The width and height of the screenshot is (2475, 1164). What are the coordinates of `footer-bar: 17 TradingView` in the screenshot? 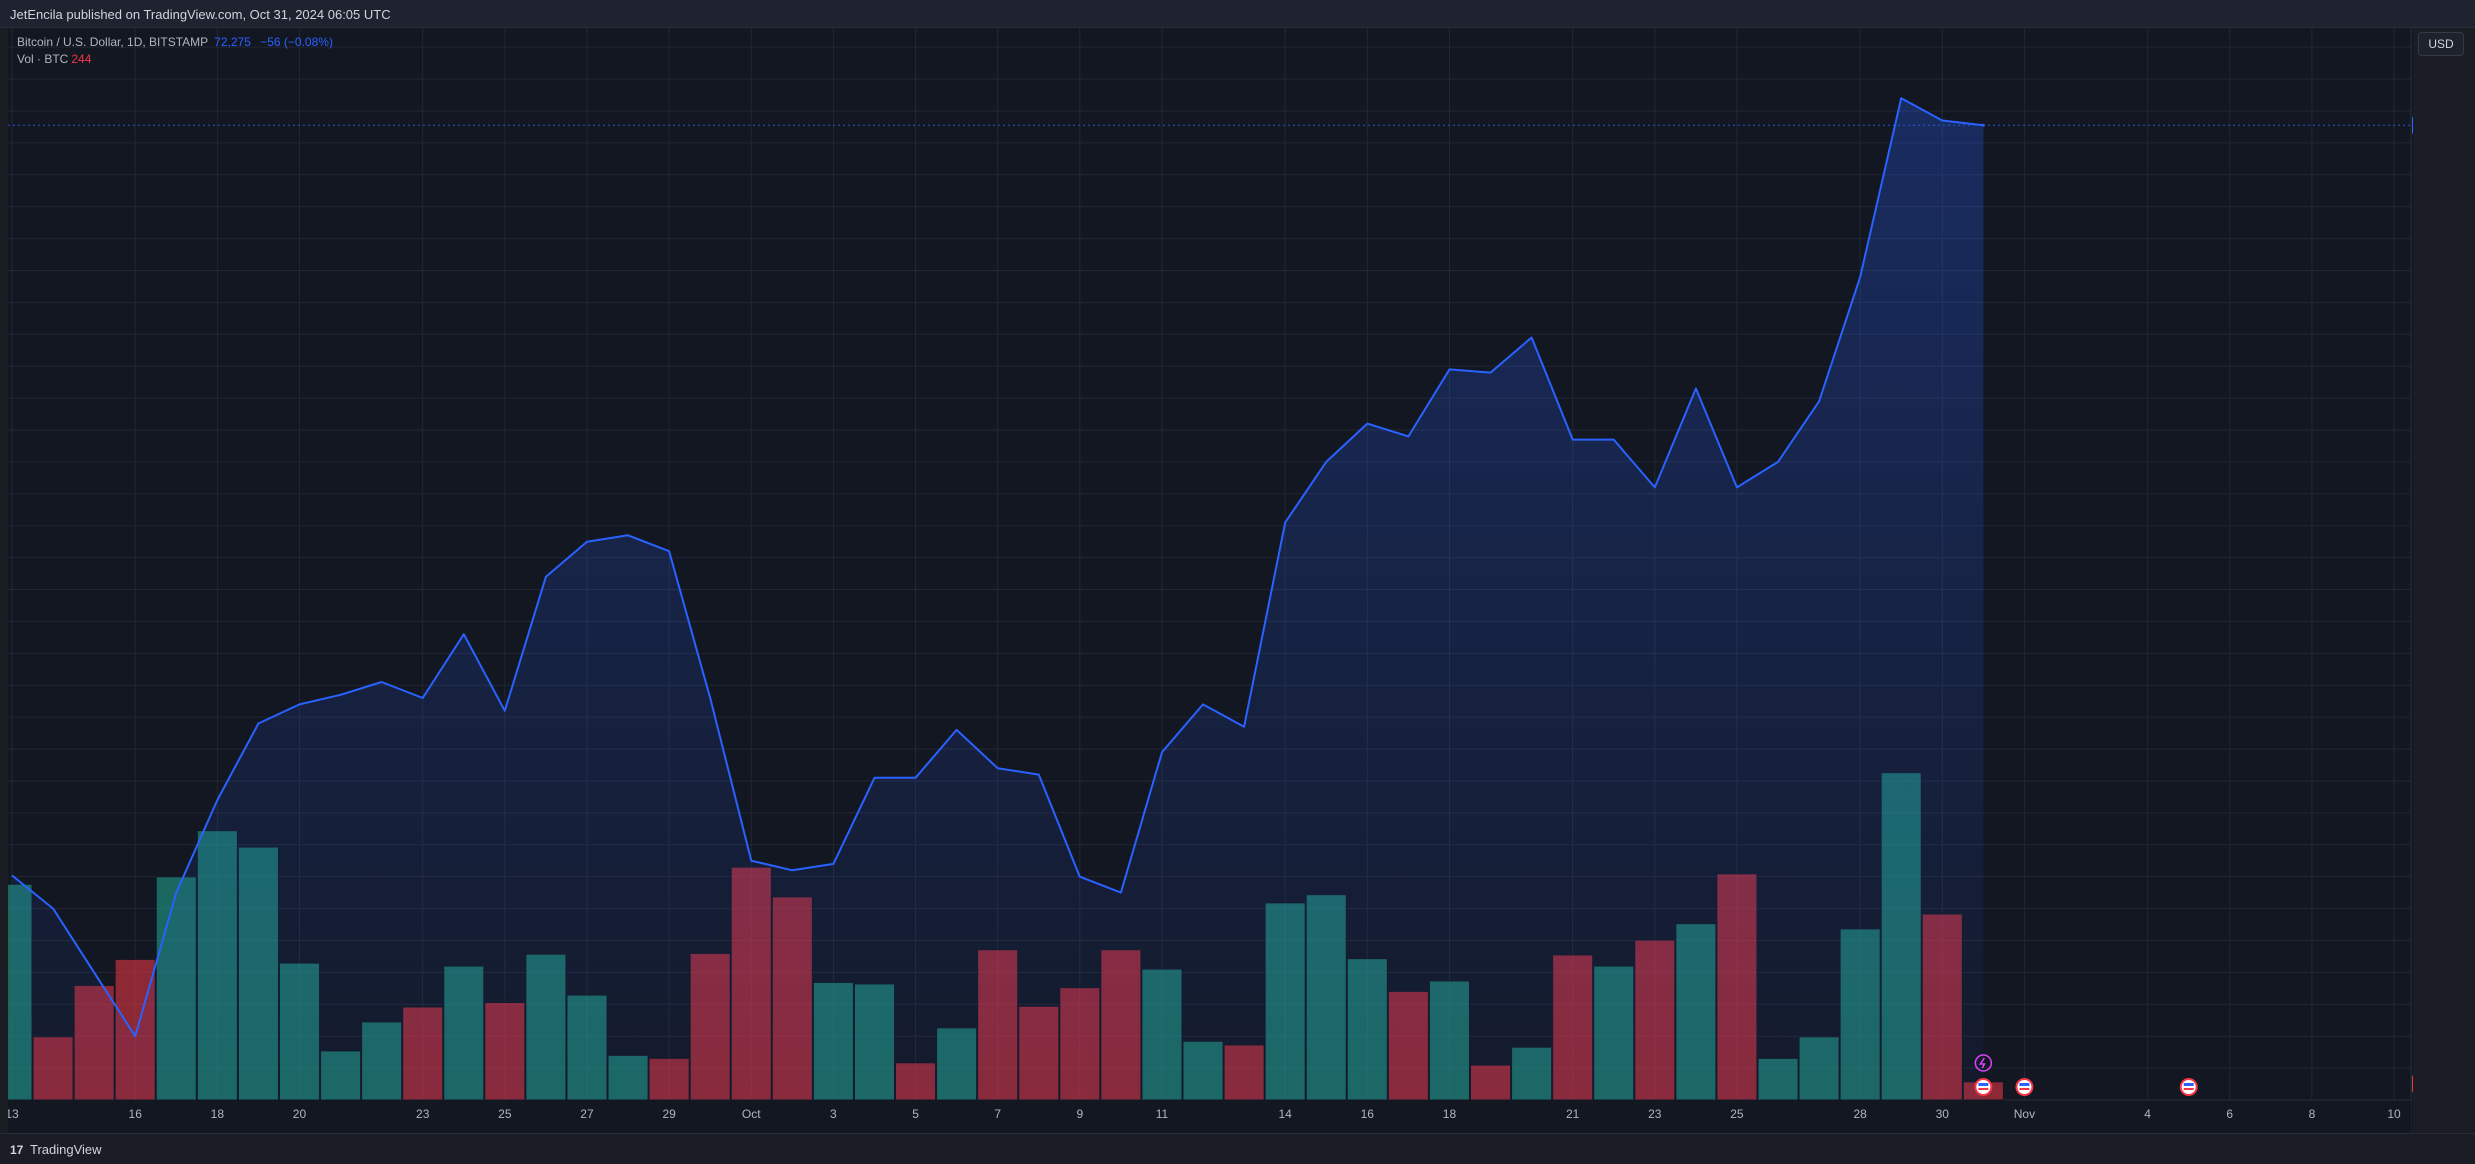 It's located at (1237, 1148).